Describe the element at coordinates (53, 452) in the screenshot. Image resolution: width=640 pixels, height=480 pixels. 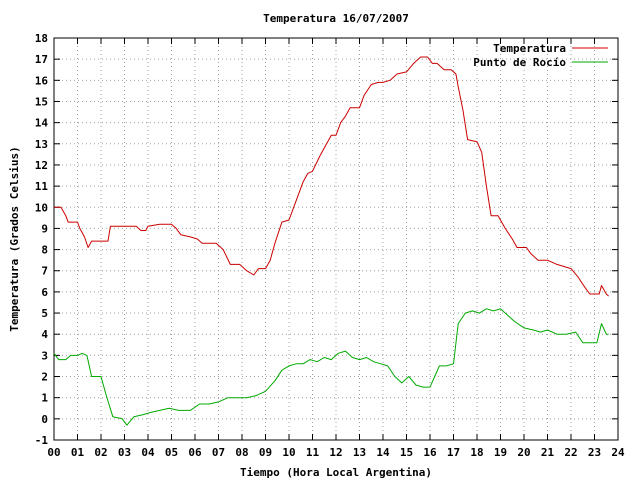
I see `x-tick-label: 00` at that location.